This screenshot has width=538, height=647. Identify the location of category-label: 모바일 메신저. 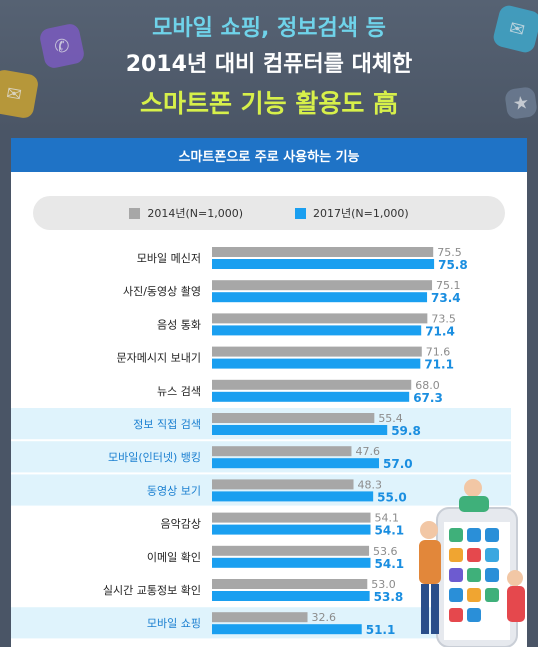
(169, 258).